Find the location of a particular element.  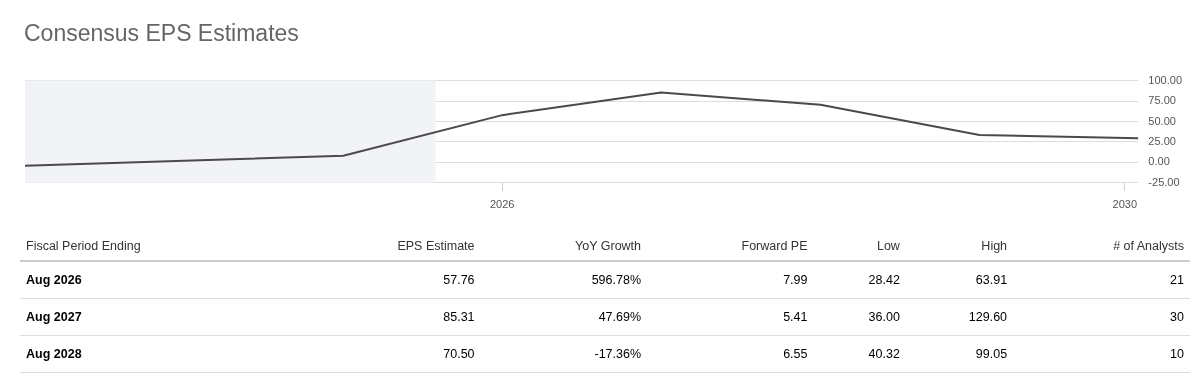

text: 57.76 is located at coordinates (385, 280).